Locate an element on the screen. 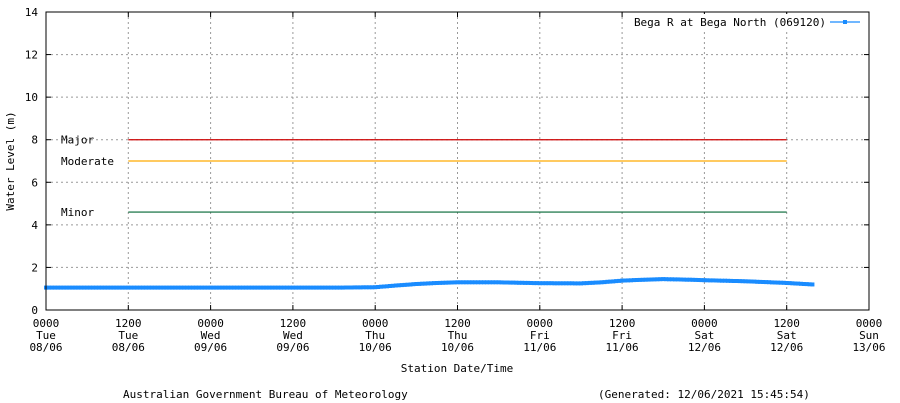 This screenshot has height=403, width=900. threshold-label: Major is located at coordinates (77, 140).